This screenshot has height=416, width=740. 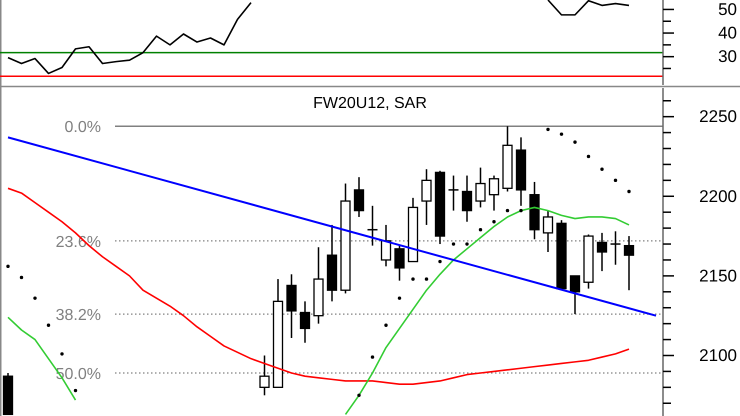 I want to click on y-tick-label: 2150, so click(x=718, y=276).